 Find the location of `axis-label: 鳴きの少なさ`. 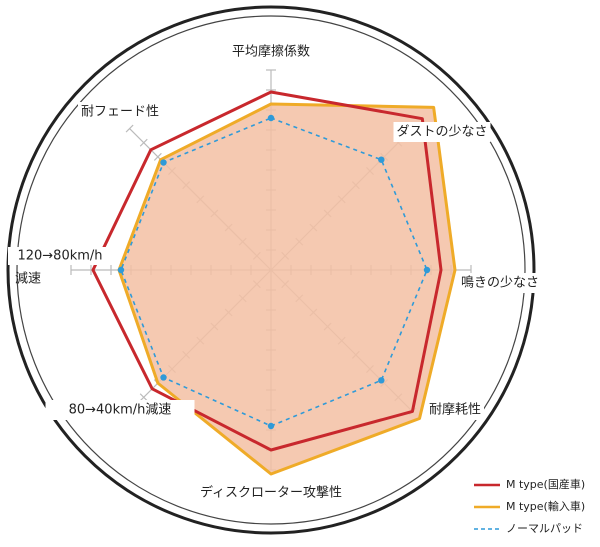

axis-label: 鳴きの少なさ is located at coordinates (500, 283).